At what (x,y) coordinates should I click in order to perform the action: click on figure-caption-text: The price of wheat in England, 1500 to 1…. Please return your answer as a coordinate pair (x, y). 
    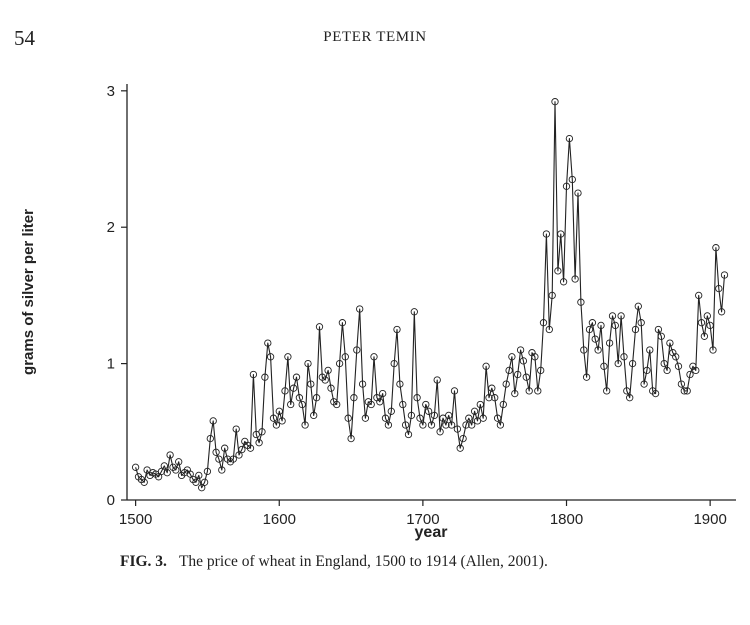
    Looking at the image, I should click on (363, 561).